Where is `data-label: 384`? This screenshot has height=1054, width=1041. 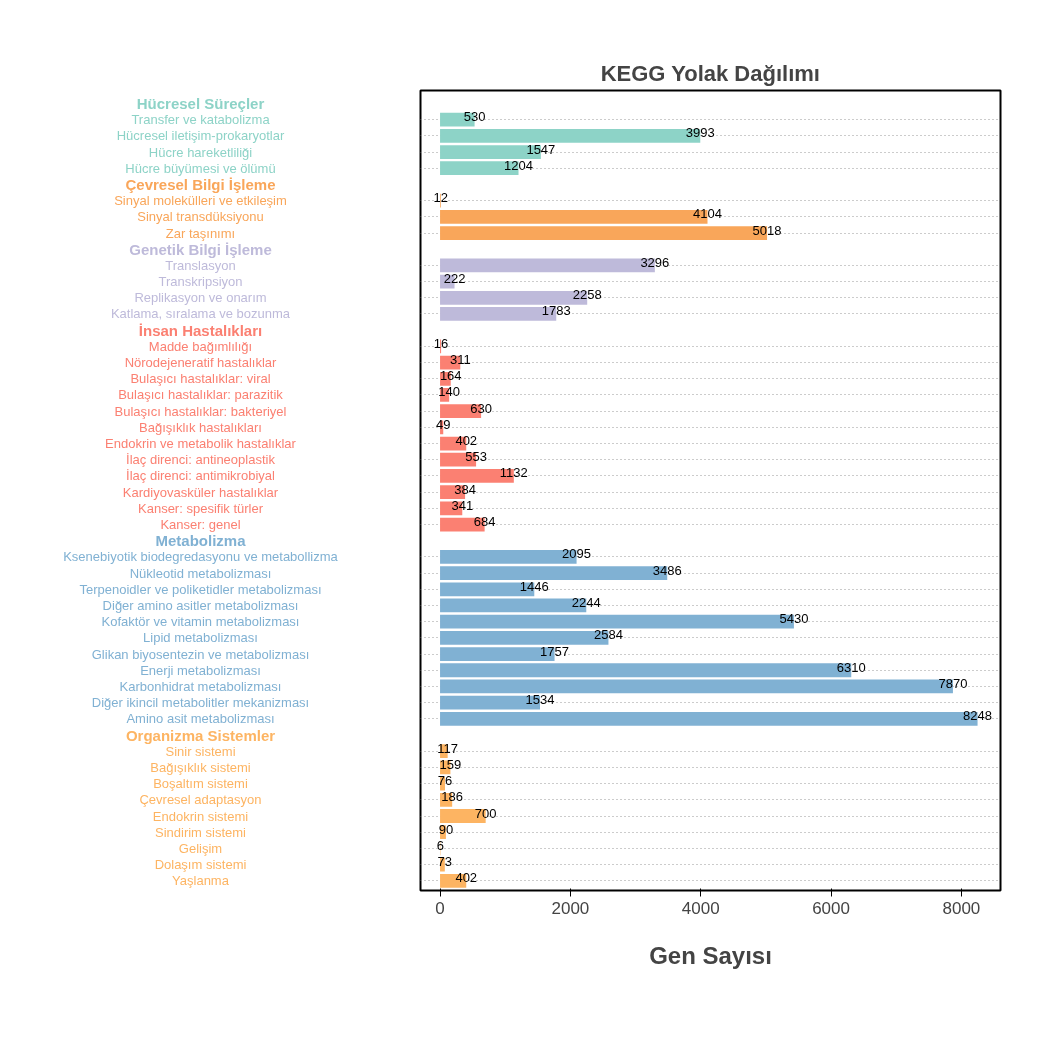 data-label: 384 is located at coordinates (465, 489).